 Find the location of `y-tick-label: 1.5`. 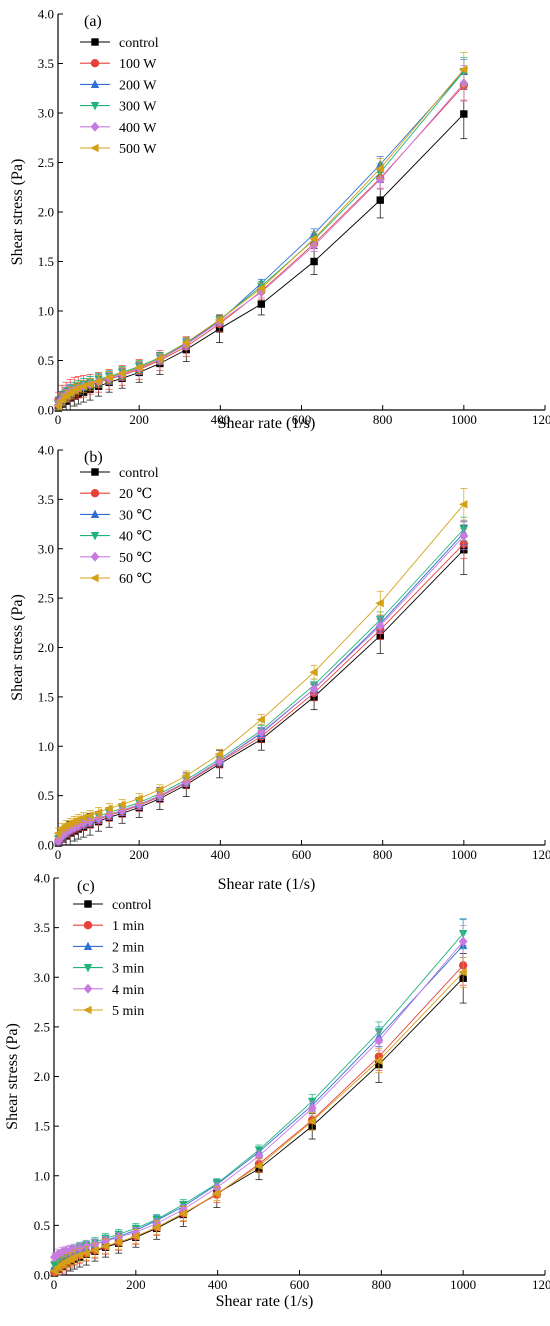

y-tick-label: 1.5 is located at coordinates (42, 1126).